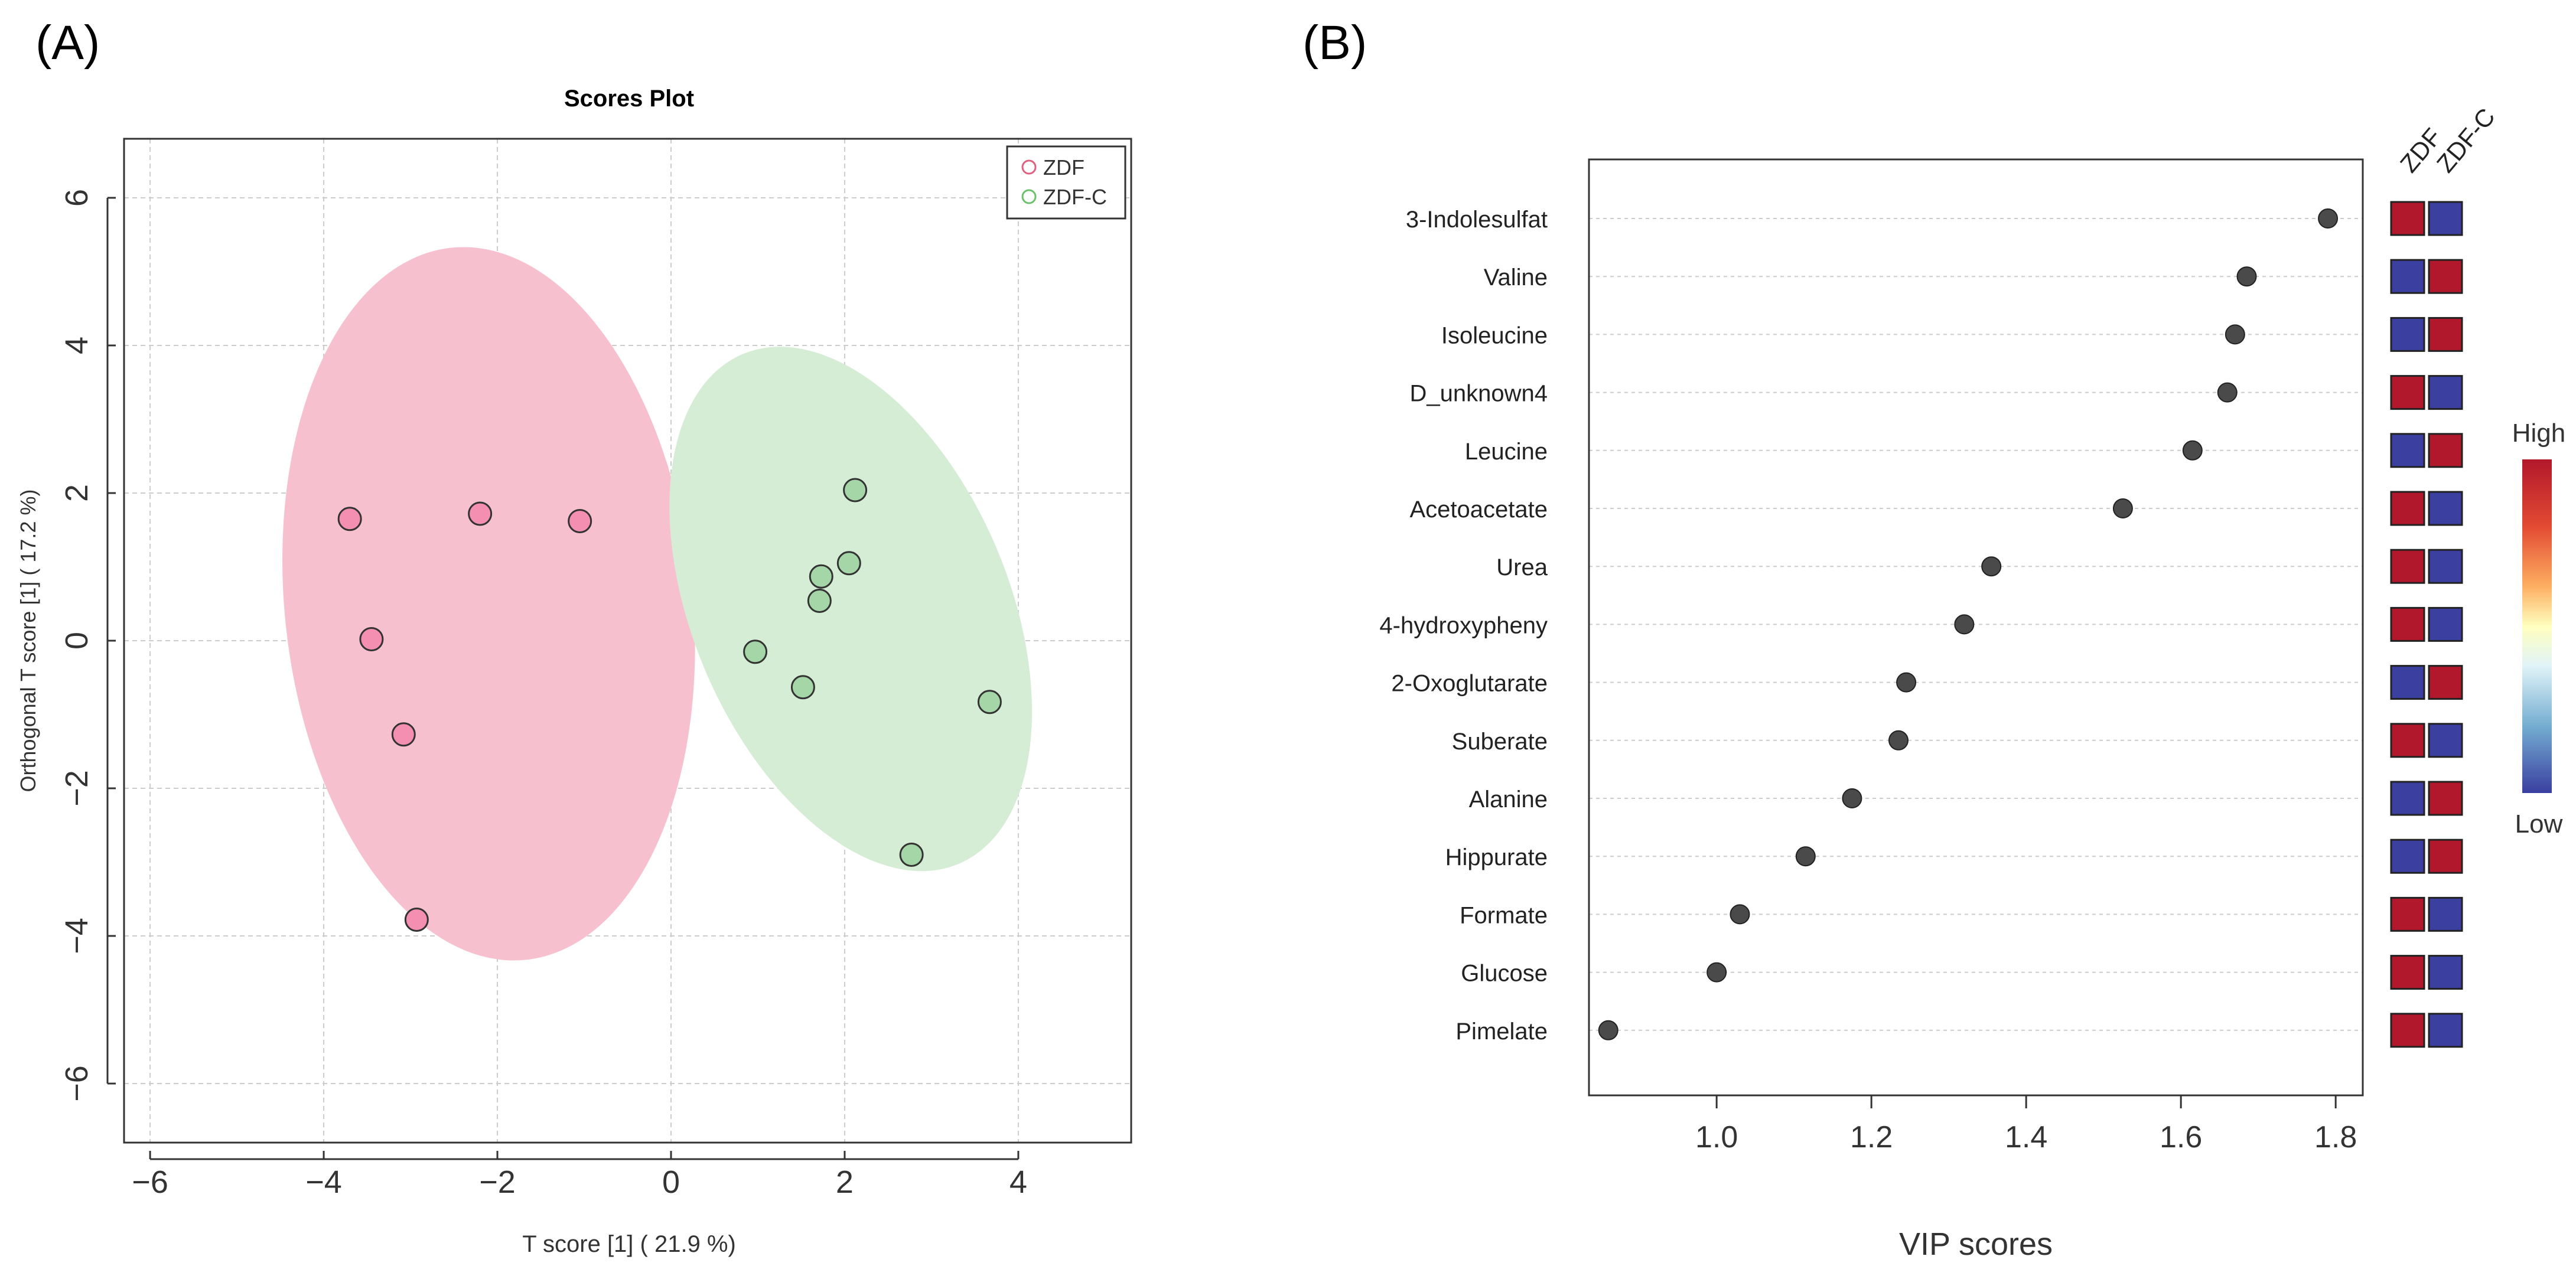 The image size is (2576, 1279). Describe the element at coordinates (1479, 510) in the screenshot. I see `vip-metabolite-label: Acetoacetate` at that location.